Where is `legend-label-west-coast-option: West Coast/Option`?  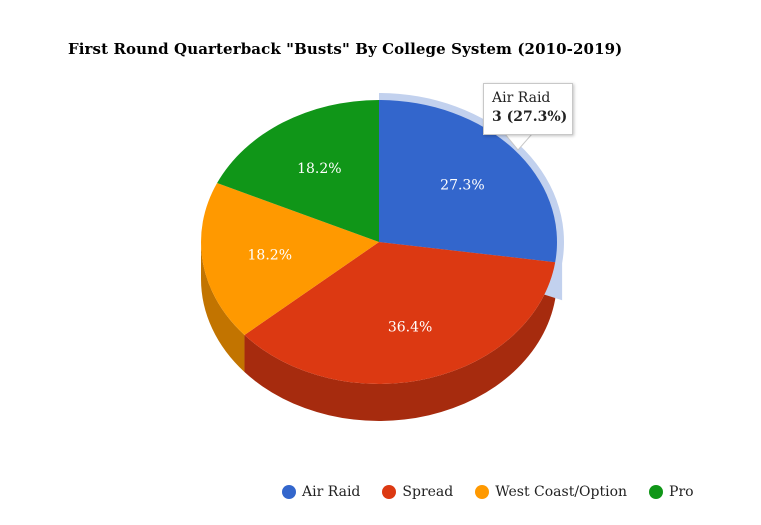
legend-label-west-coast-option: West Coast/Option is located at coordinates (561, 492).